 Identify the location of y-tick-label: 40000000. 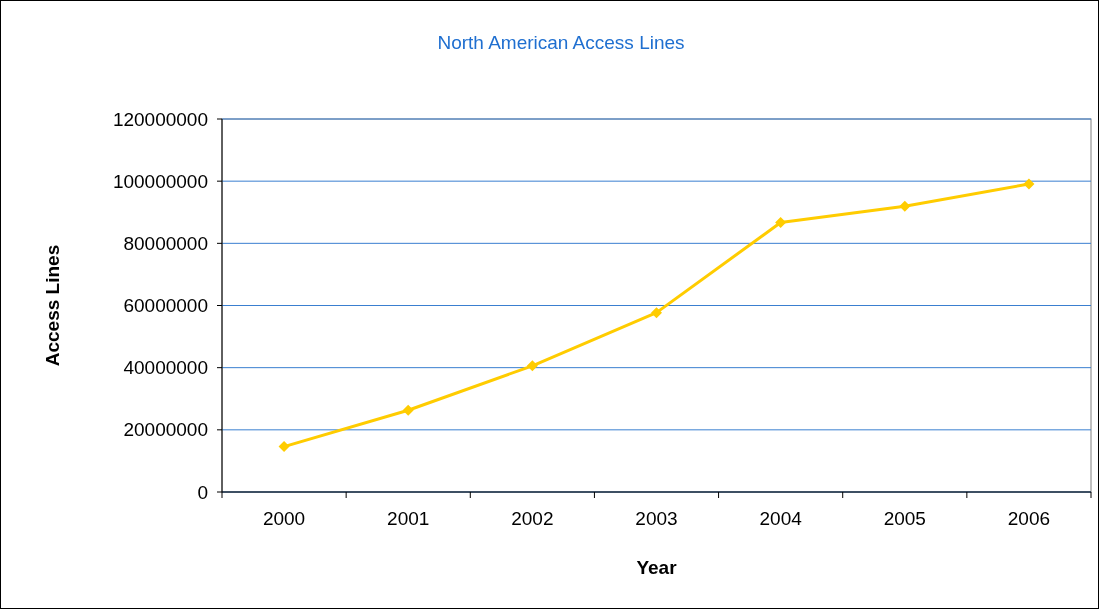
(165, 368).